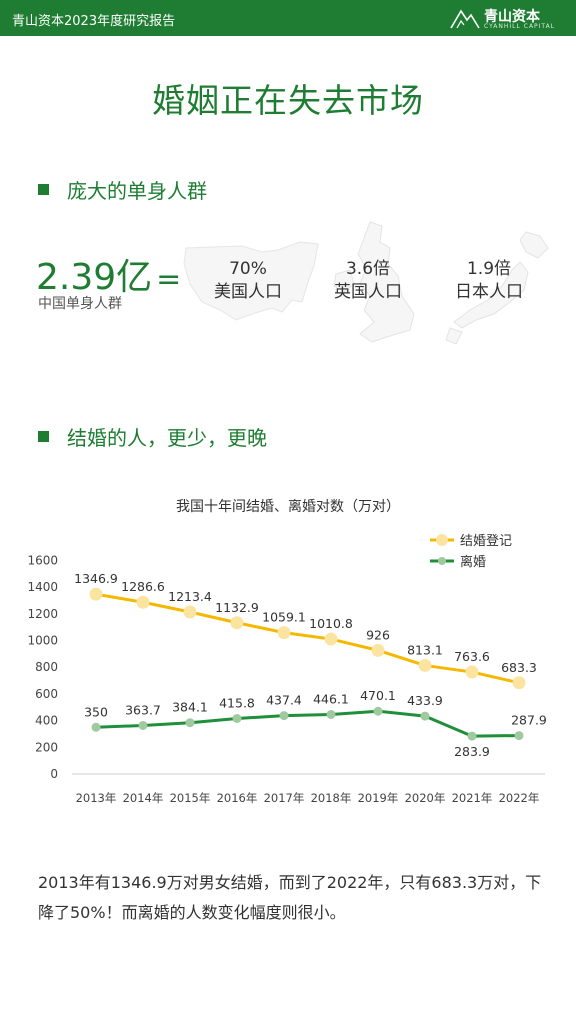 The image size is (576, 1024). I want to click on y-tick-label: 0, so click(54, 774).